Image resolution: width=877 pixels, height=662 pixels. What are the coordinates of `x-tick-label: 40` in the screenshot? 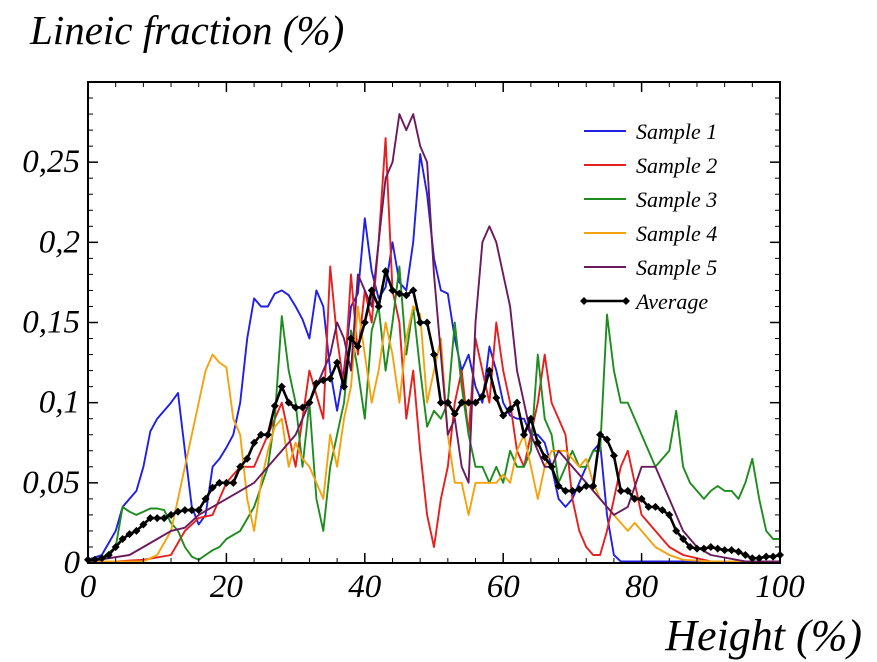 It's located at (365, 587).